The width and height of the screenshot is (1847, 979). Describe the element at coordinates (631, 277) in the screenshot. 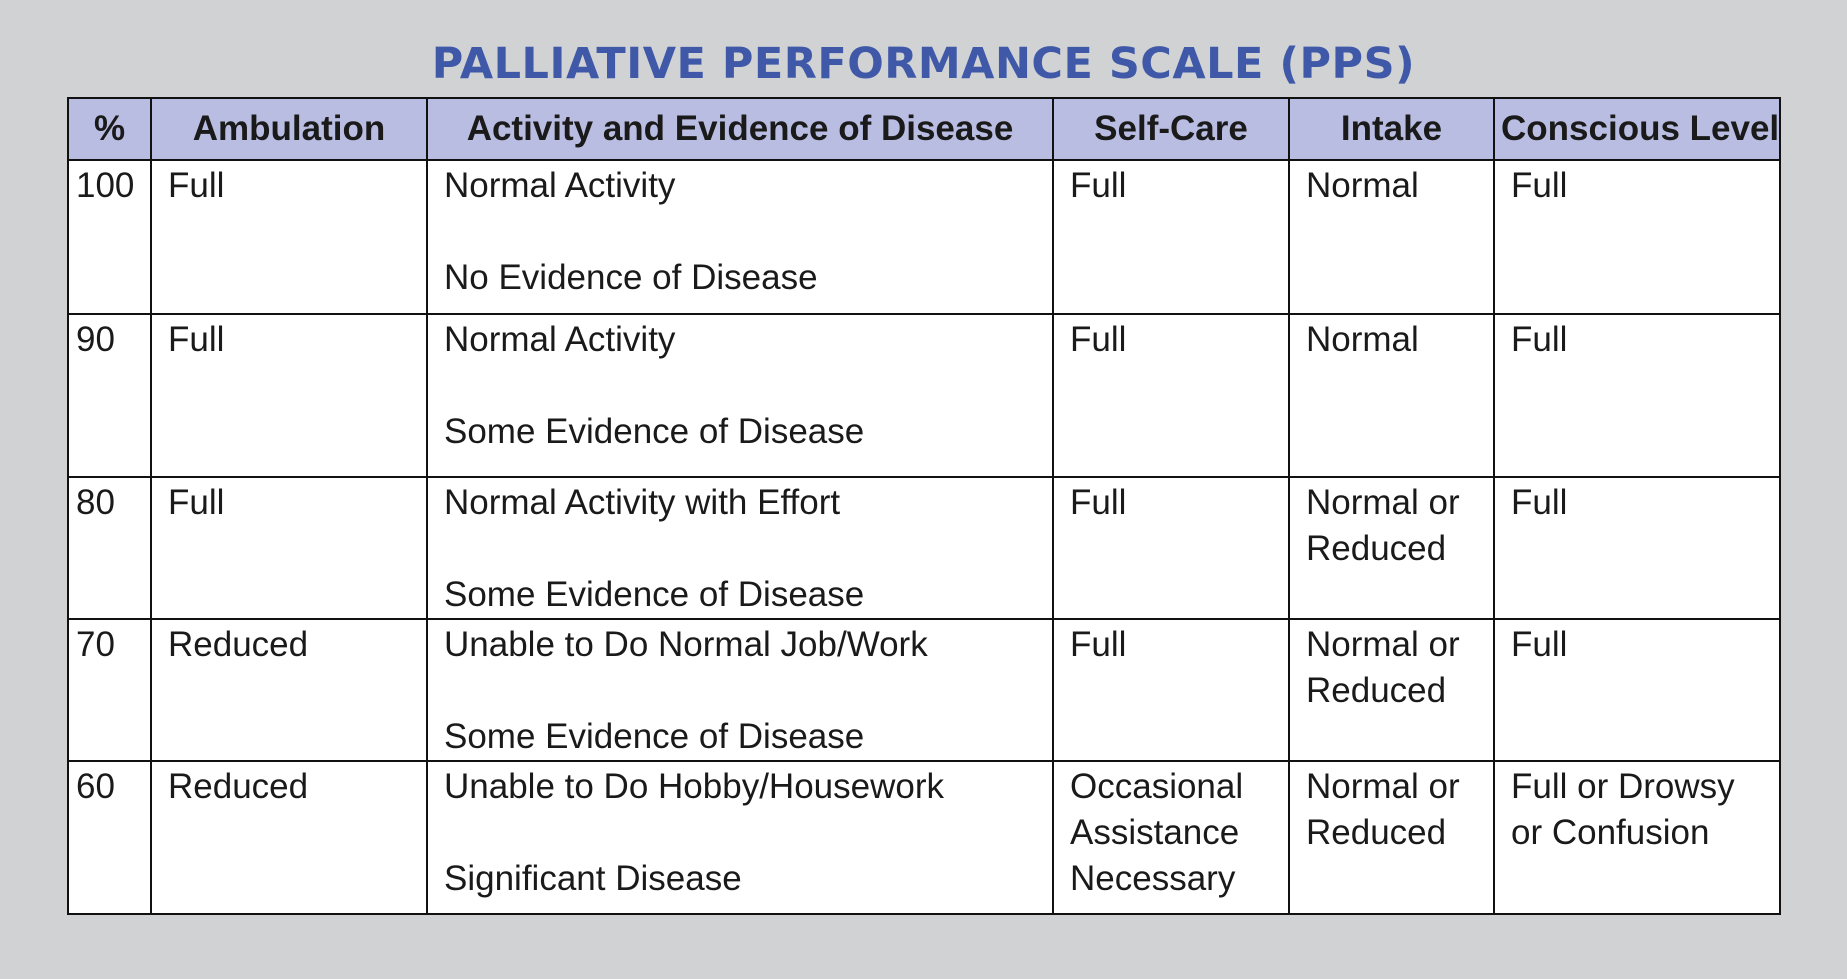

I see `disease-evidence-text: No Evidence of Disease` at that location.